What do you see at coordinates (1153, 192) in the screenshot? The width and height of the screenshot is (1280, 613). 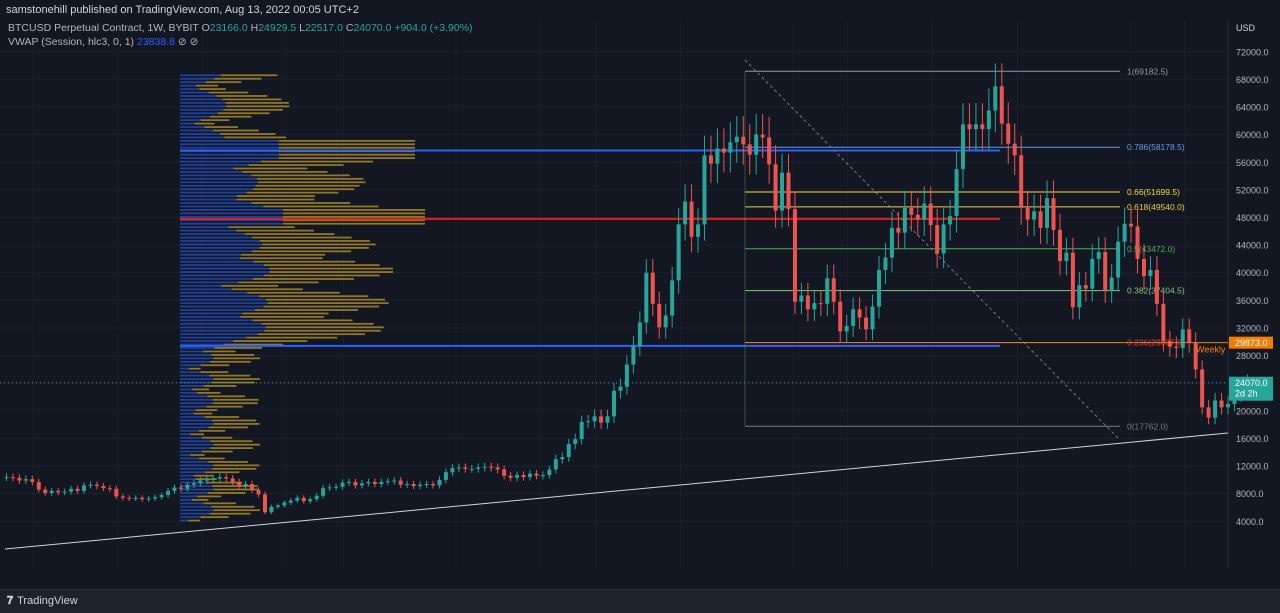 I see `fib-level-label: 0.66(51699.5)` at bounding box center [1153, 192].